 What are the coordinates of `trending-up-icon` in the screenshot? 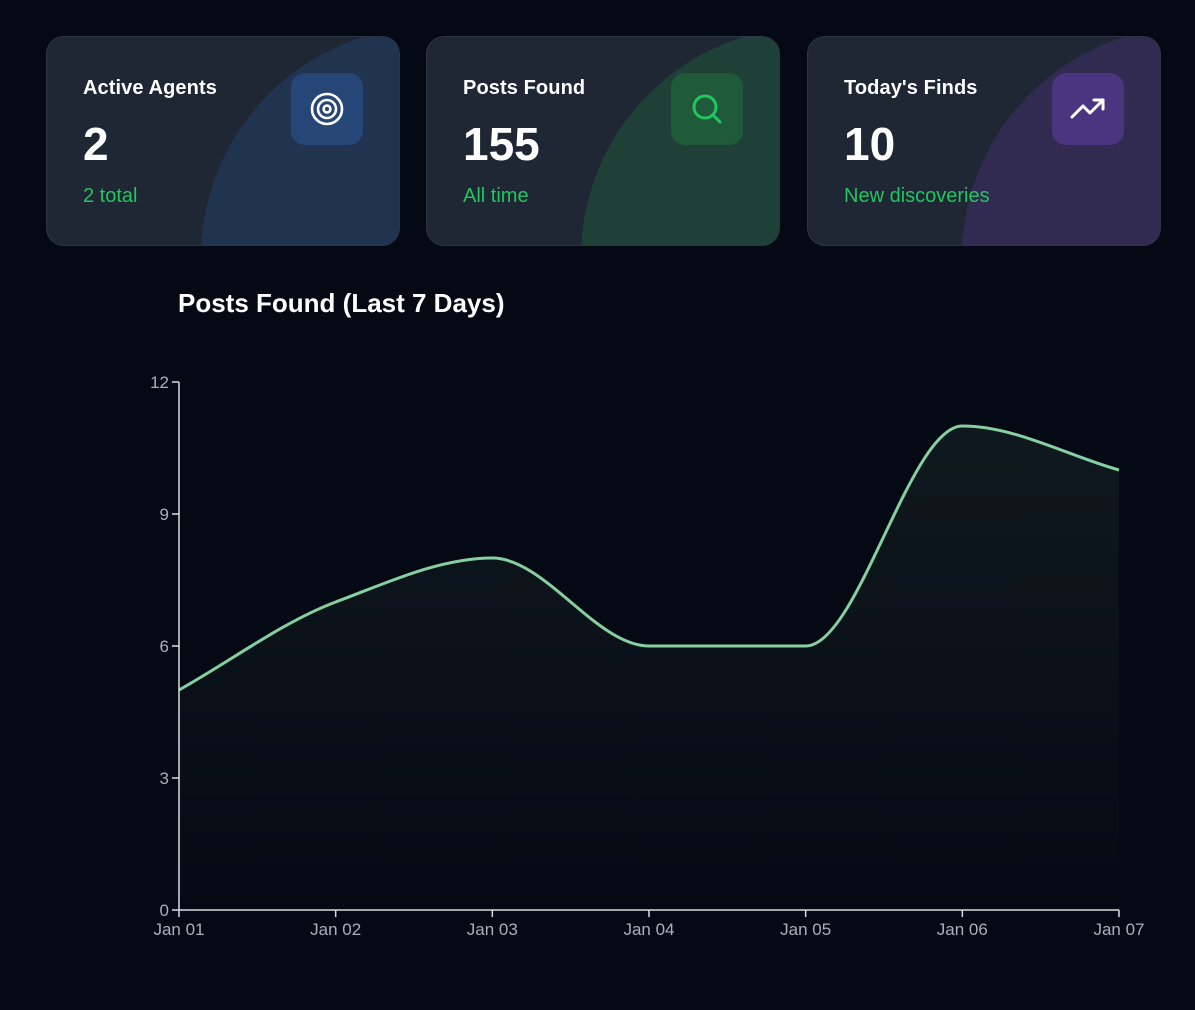 It's located at (1088, 109).